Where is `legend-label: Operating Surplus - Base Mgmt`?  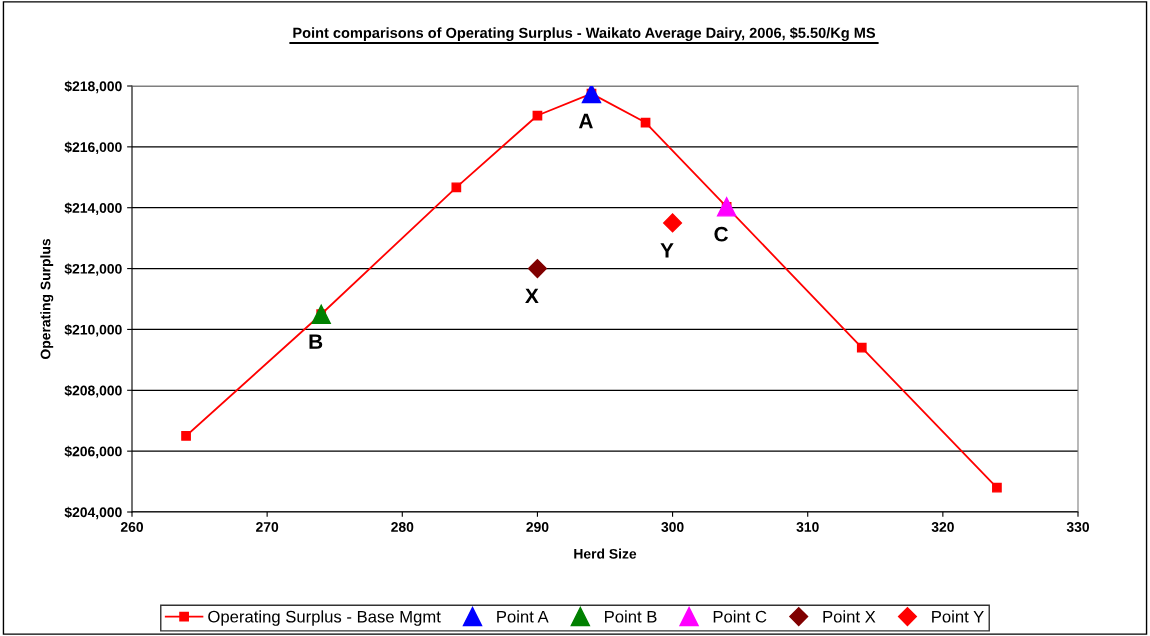 legend-label: Operating Surplus - Base Mgmt is located at coordinates (324, 618).